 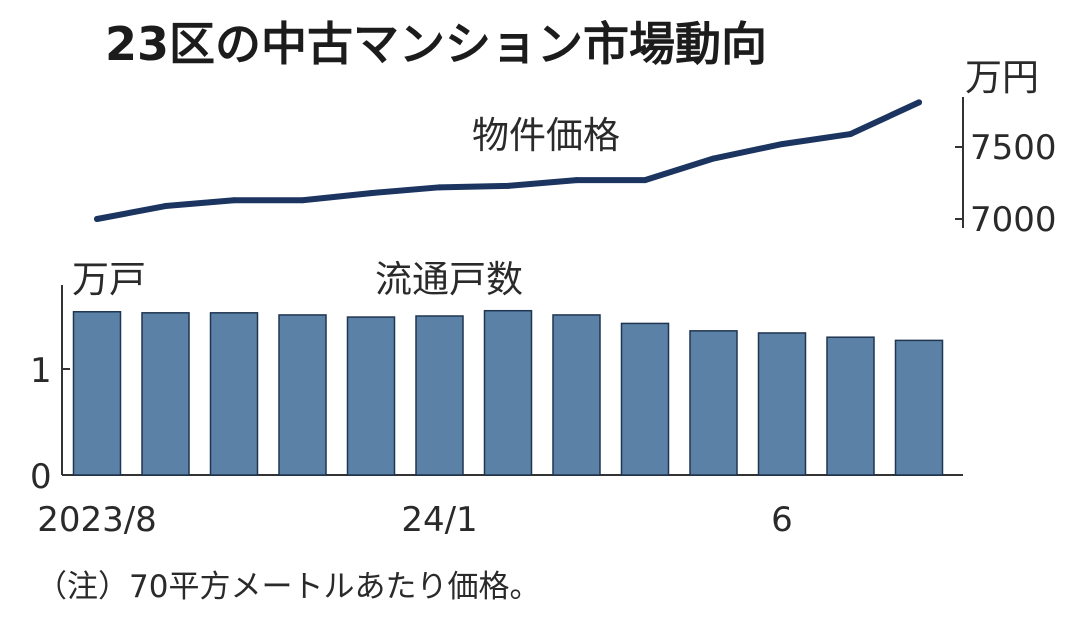 What do you see at coordinates (41, 477) in the screenshot?
I see `stock-y-tick-label: 0` at bounding box center [41, 477].